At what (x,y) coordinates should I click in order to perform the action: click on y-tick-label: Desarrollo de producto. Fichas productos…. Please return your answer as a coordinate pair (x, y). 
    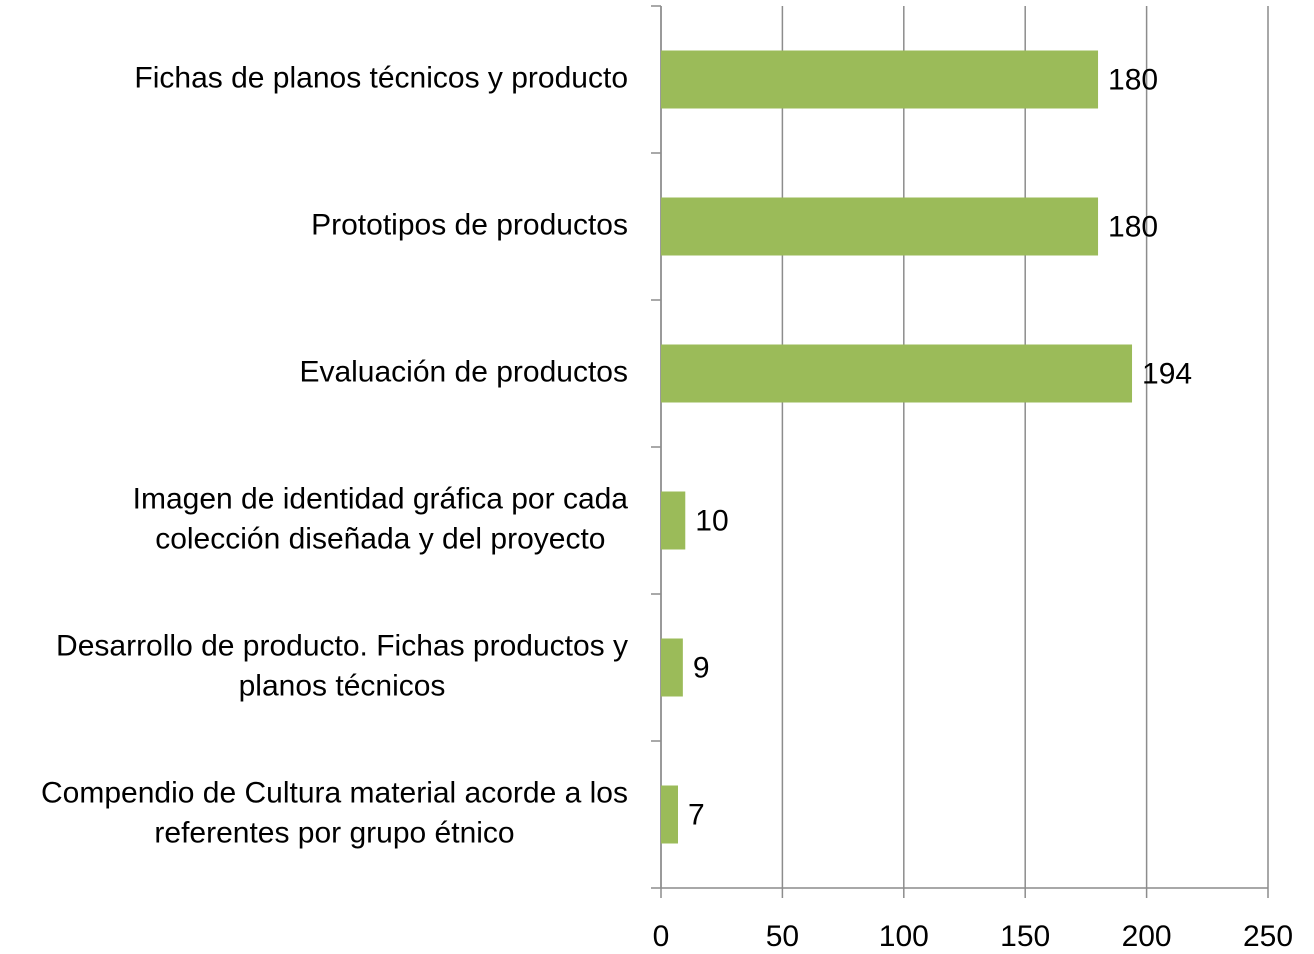
    Looking at the image, I should click on (342, 665).